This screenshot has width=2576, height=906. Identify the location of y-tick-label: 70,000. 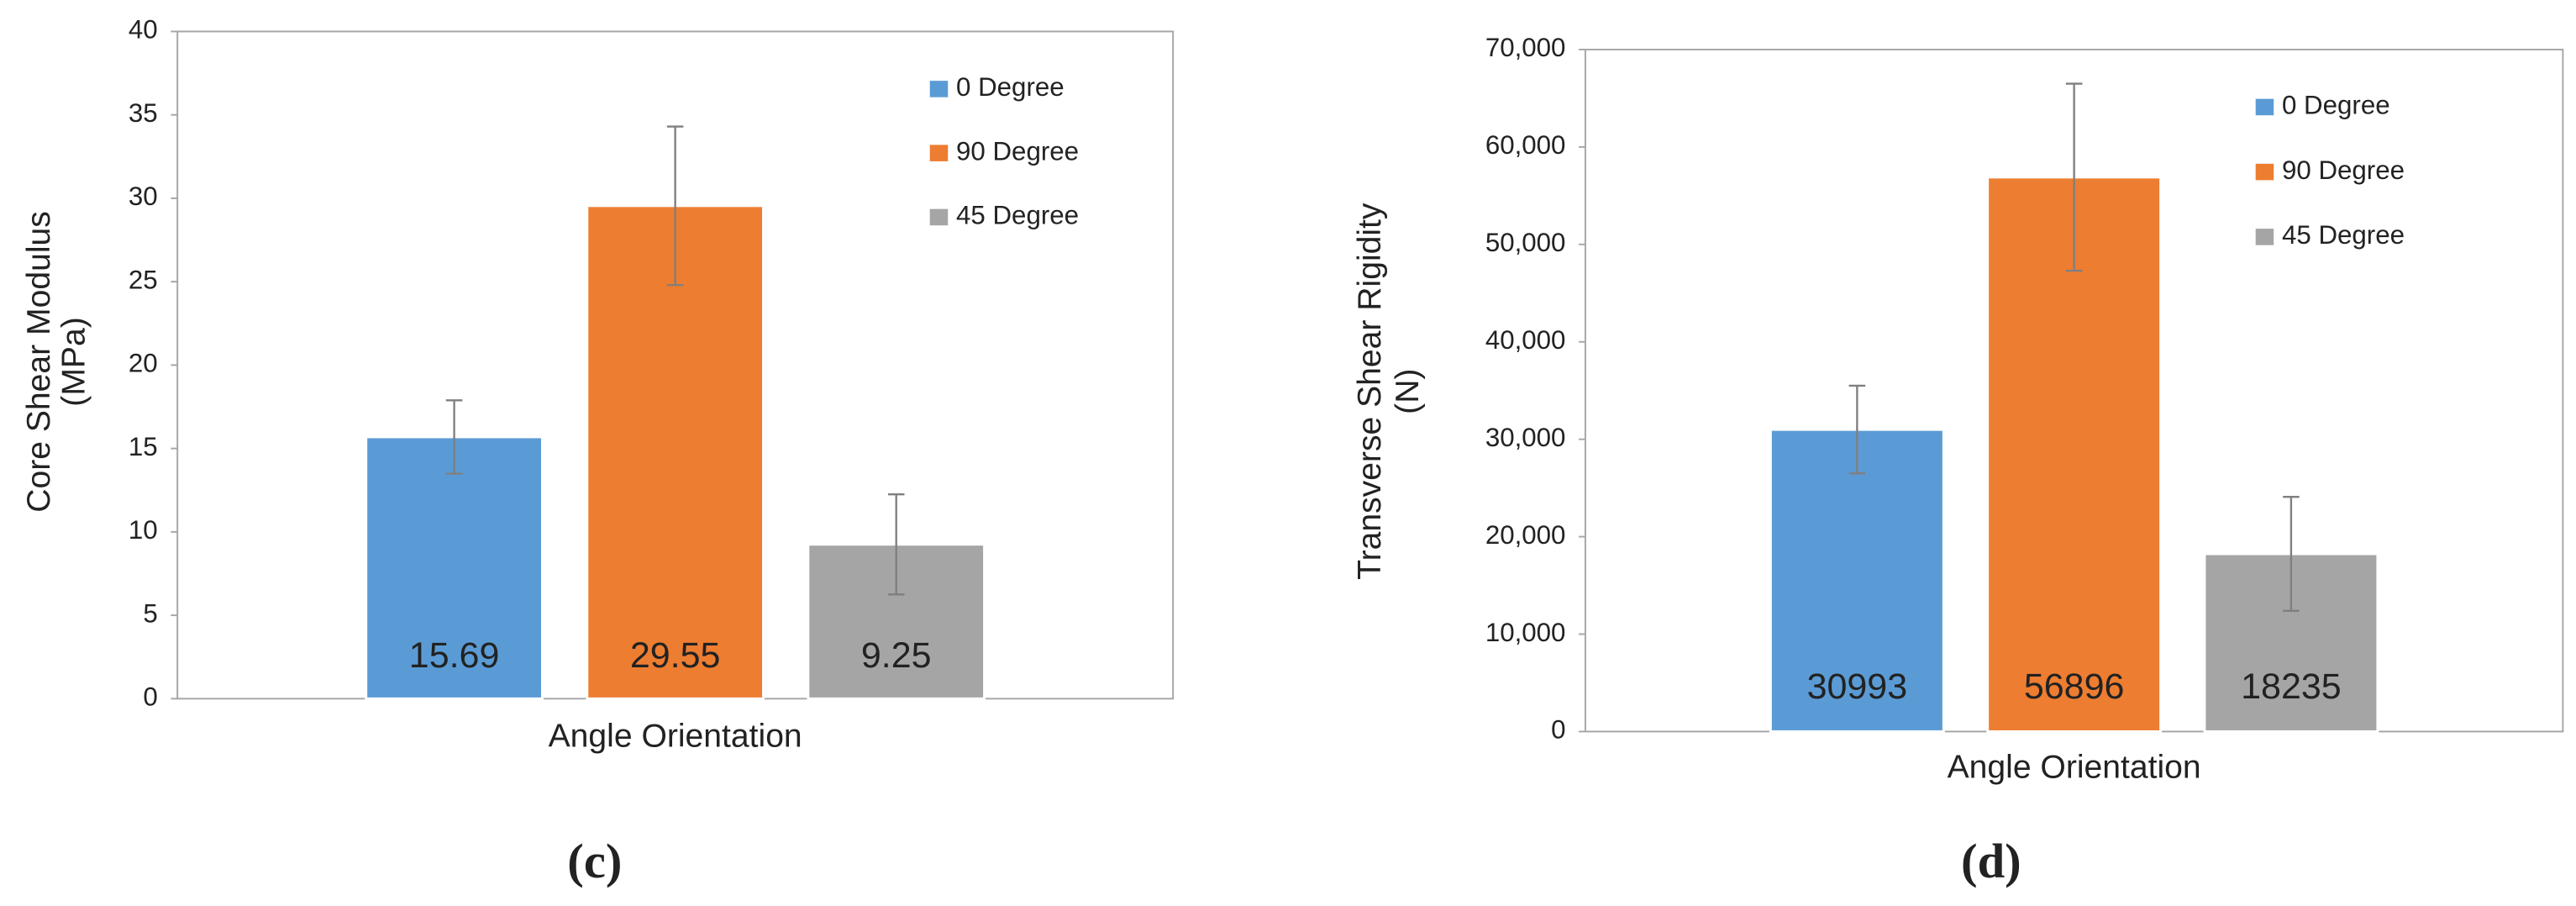
(1525, 47).